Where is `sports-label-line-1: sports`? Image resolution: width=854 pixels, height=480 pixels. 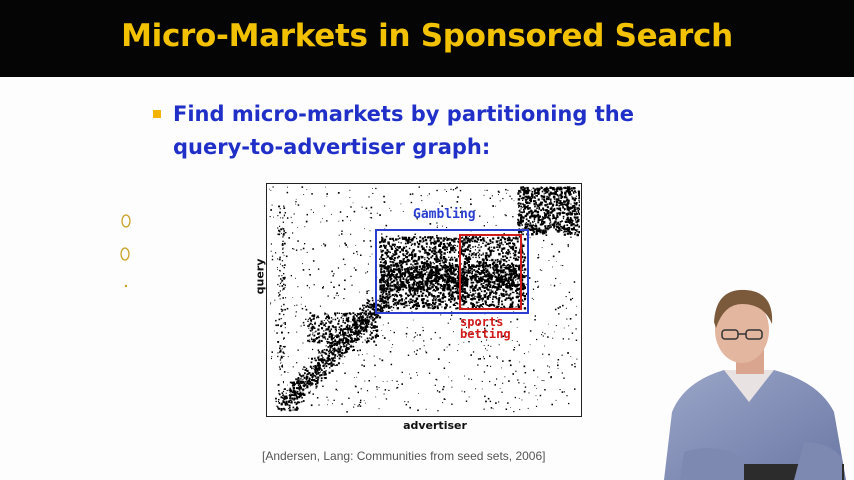 sports-label-line-1: sports is located at coordinates (482, 322).